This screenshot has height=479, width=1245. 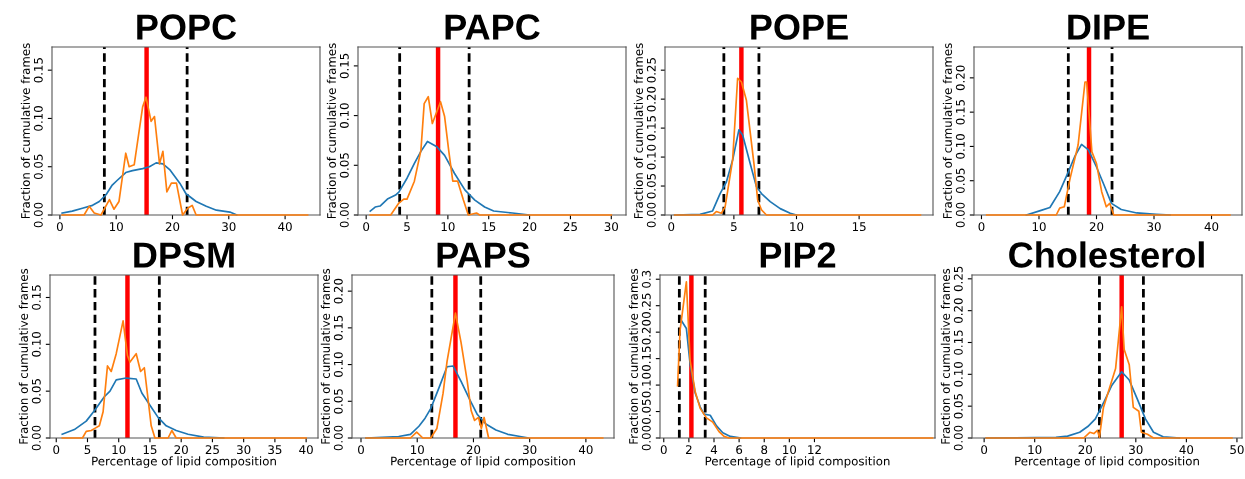 What do you see at coordinates (734, 227) in the screenshot?
I see `x-tick-label: 5` at bounding box center [734, 227].